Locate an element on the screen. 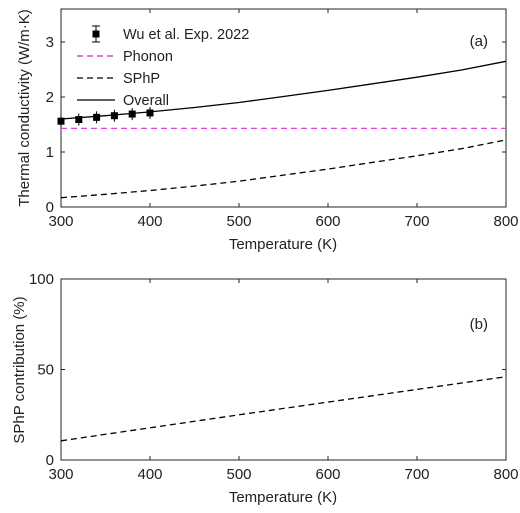 The image size is (520, 513). panel-a-label: (a) is located at coordinates (479, 41).